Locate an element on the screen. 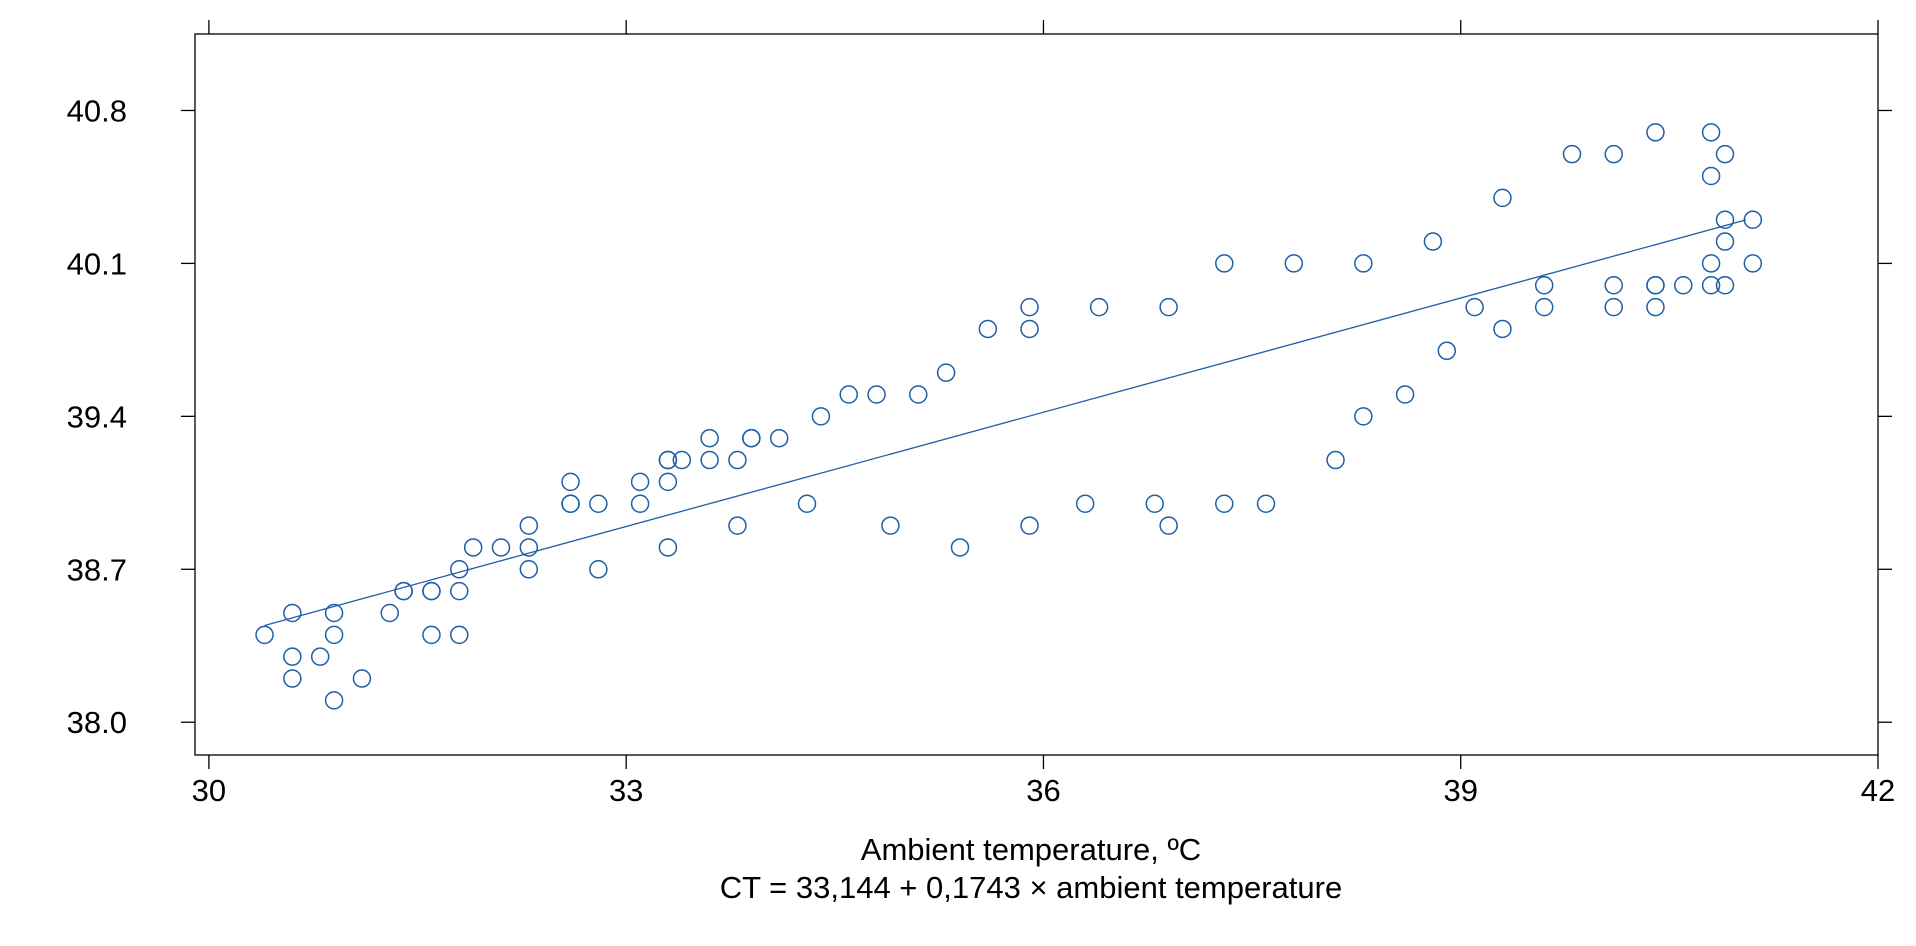  y-tick-label: 40.1 is located at coordinates (97, 263).